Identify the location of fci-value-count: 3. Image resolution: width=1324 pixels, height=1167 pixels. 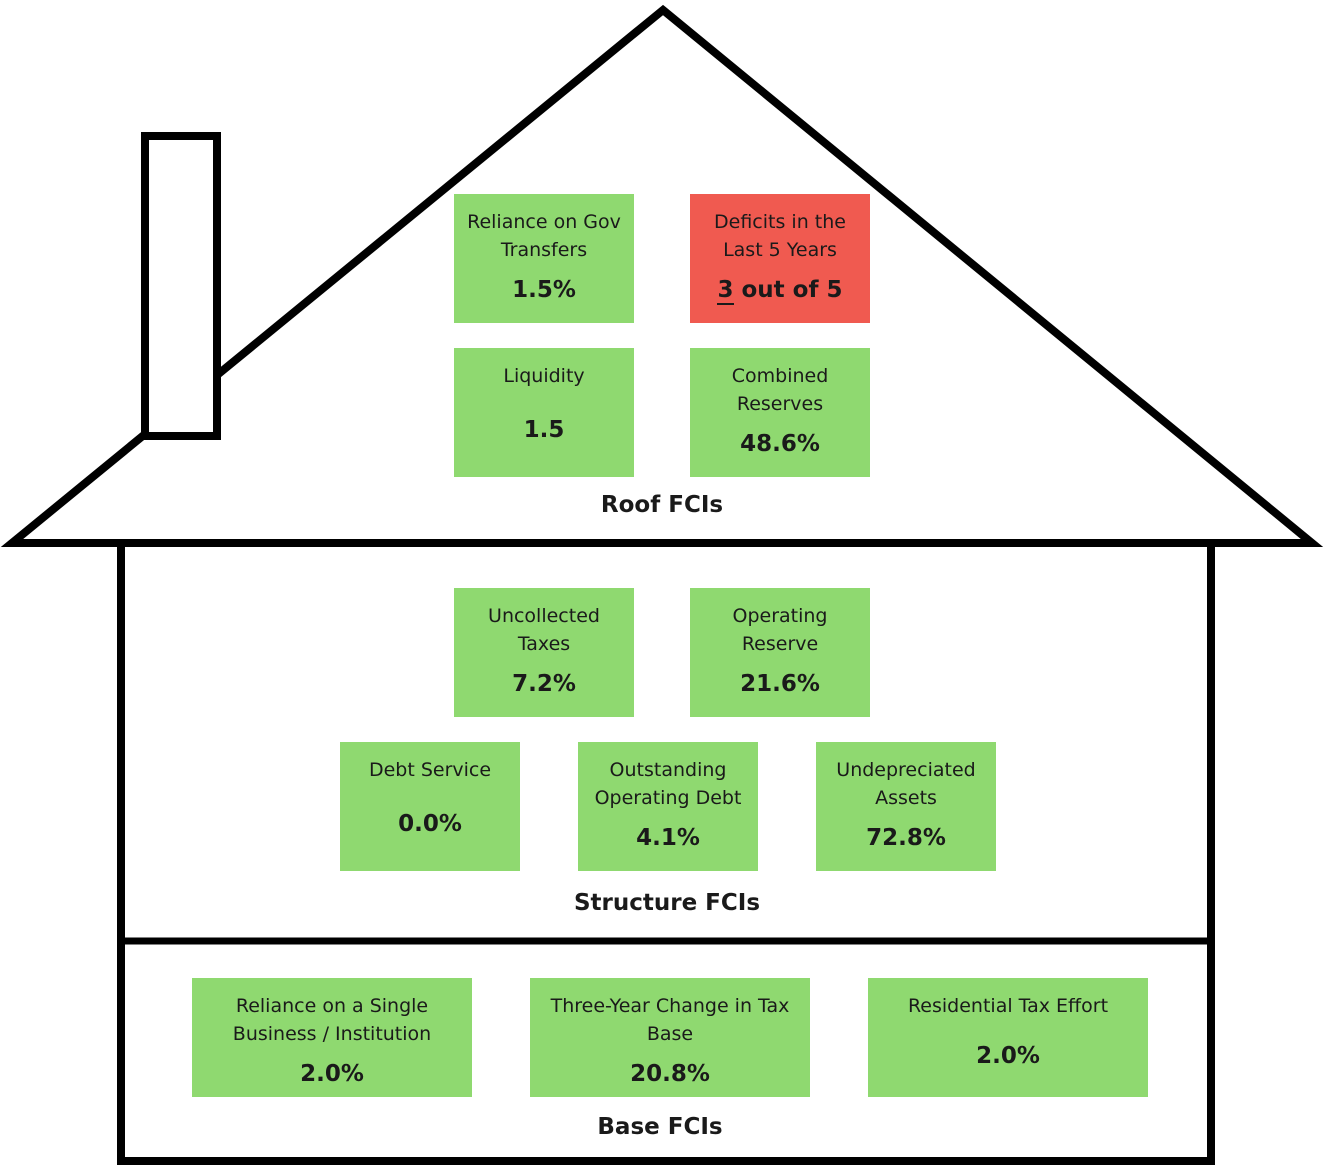
(725, 291).